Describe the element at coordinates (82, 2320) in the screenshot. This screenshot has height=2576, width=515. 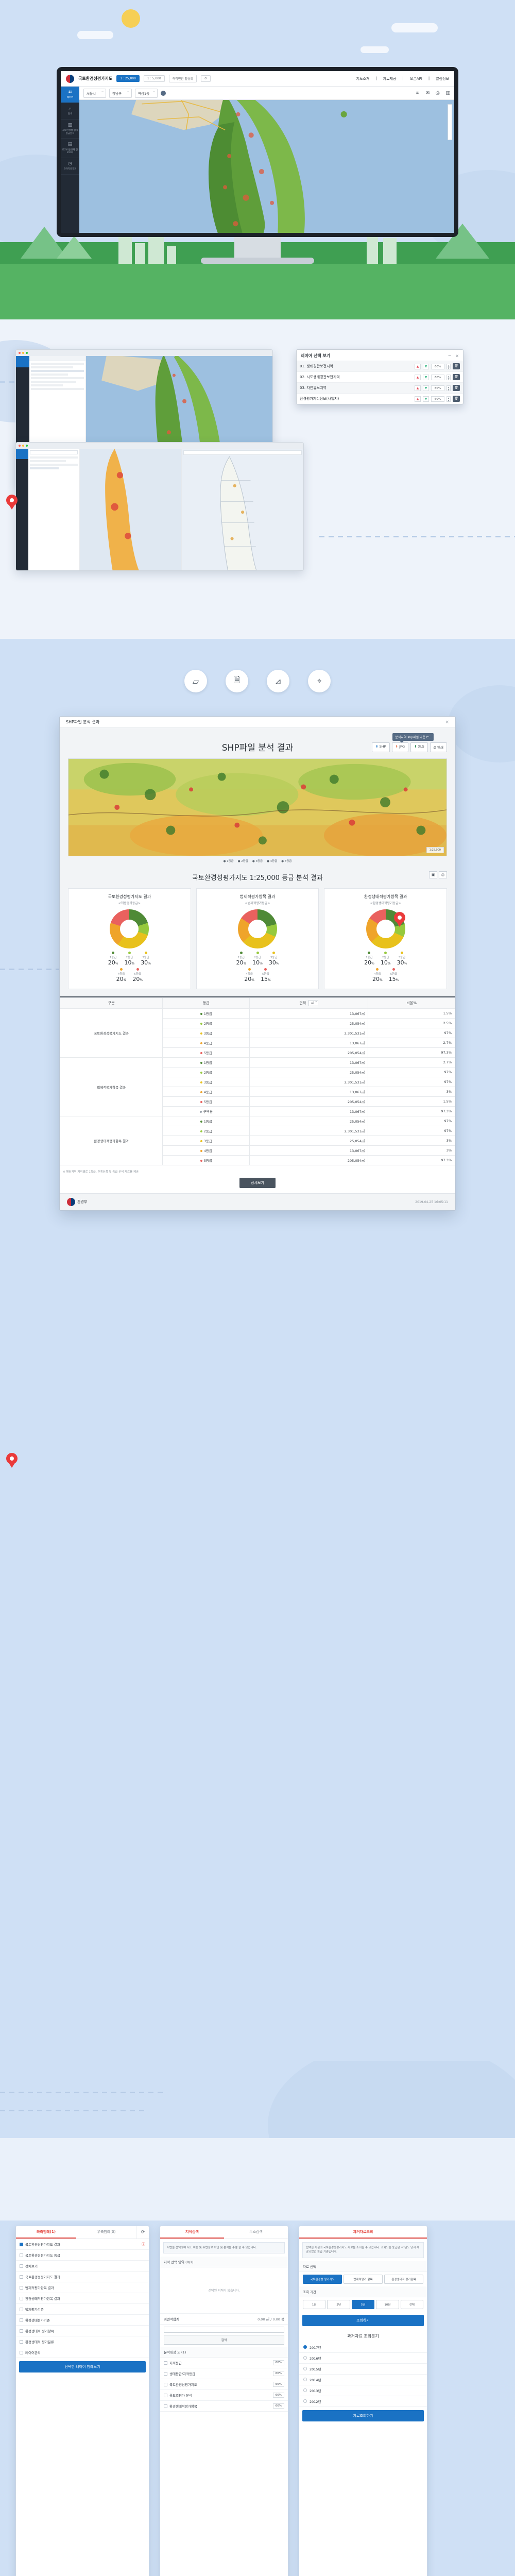
I see `legend-row: 환경생태평가기준` at that location.